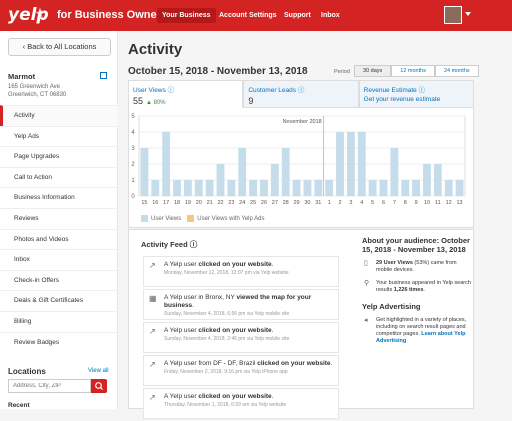  What do you see at coordinates (330, 15) in the screenshot?
I see `tab-inbox: Inbox` at bounding box center [330, 15].